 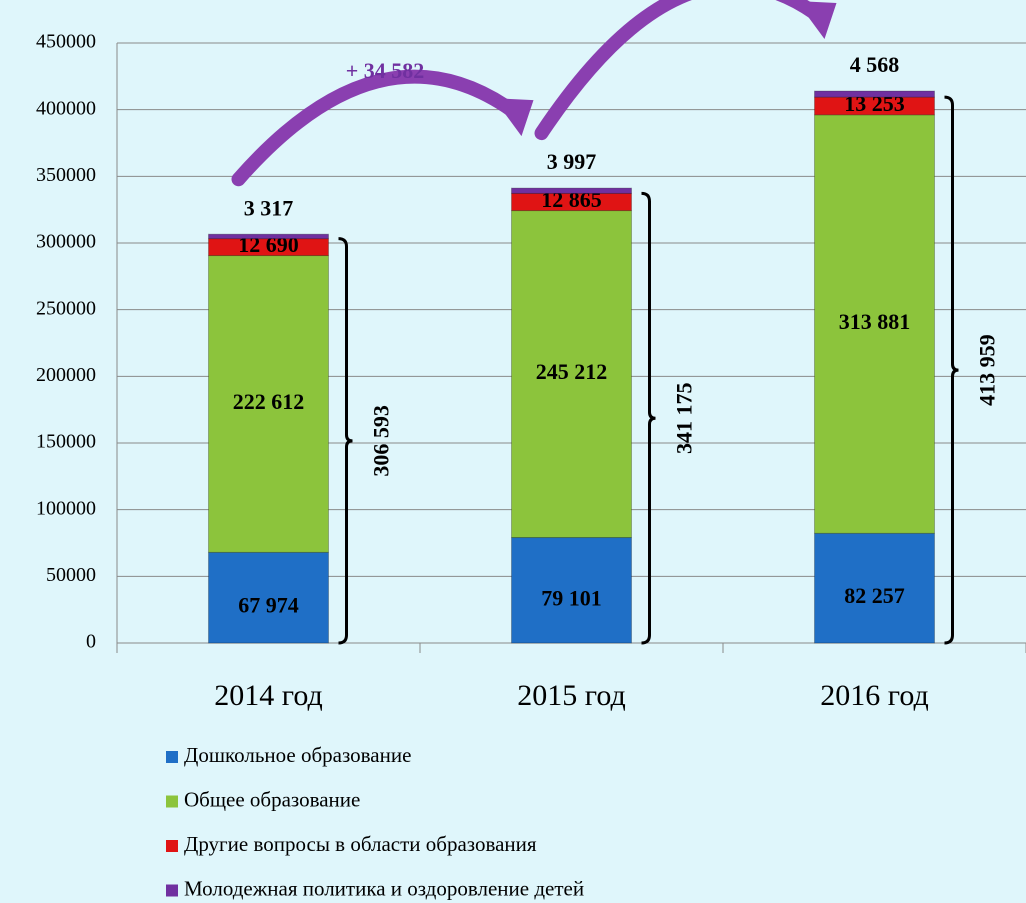 I want to click on y-tick-label: 300000, so click(x=66, y=242).